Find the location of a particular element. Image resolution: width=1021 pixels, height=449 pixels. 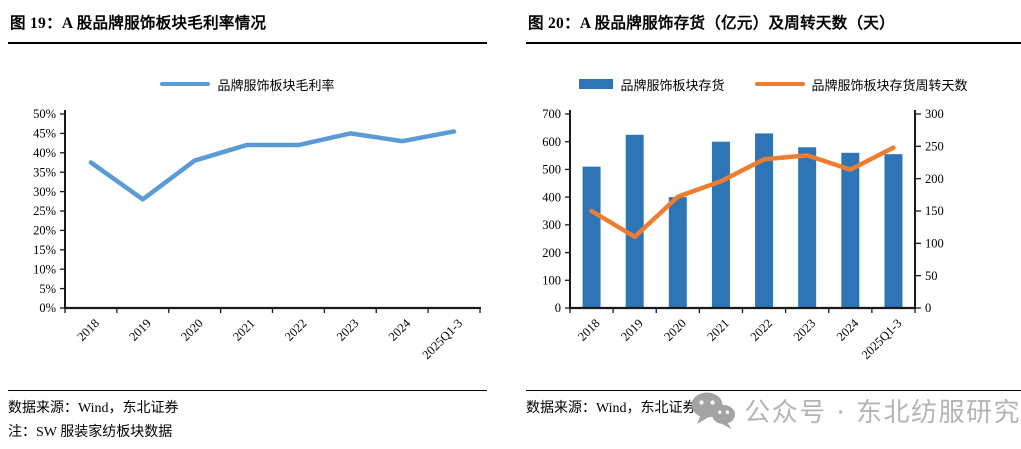

legend-item: 品牌服饰板块存货 is located at coordinates (652, 84).